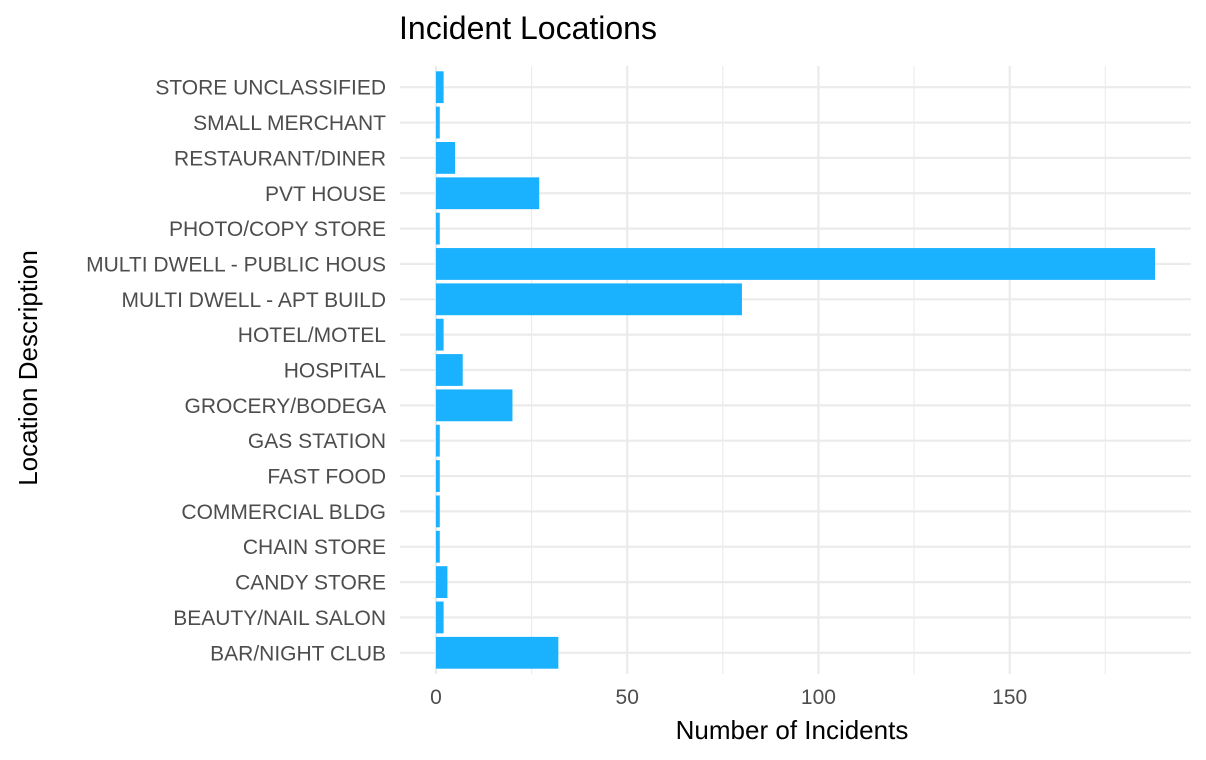 The height and width of the screenshot is (760, 1206). I want to click on y-tick-label: PHOTO/COPY STORE, so click(277, 229).